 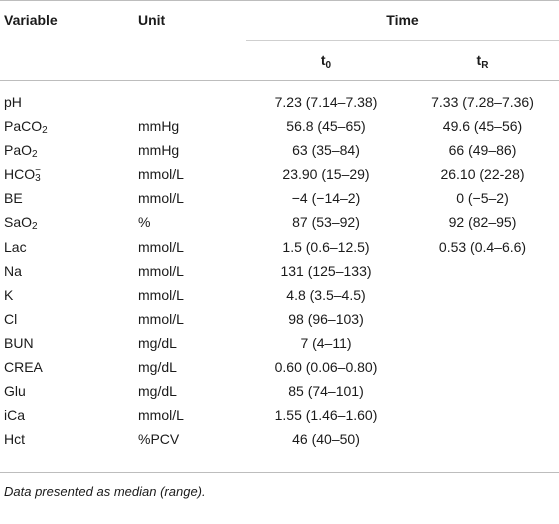 What do you see at coordinates (326, 391) in the screenshot?
I see `cell-t0: 85 (74–101)` at bounding box center [326, 391].